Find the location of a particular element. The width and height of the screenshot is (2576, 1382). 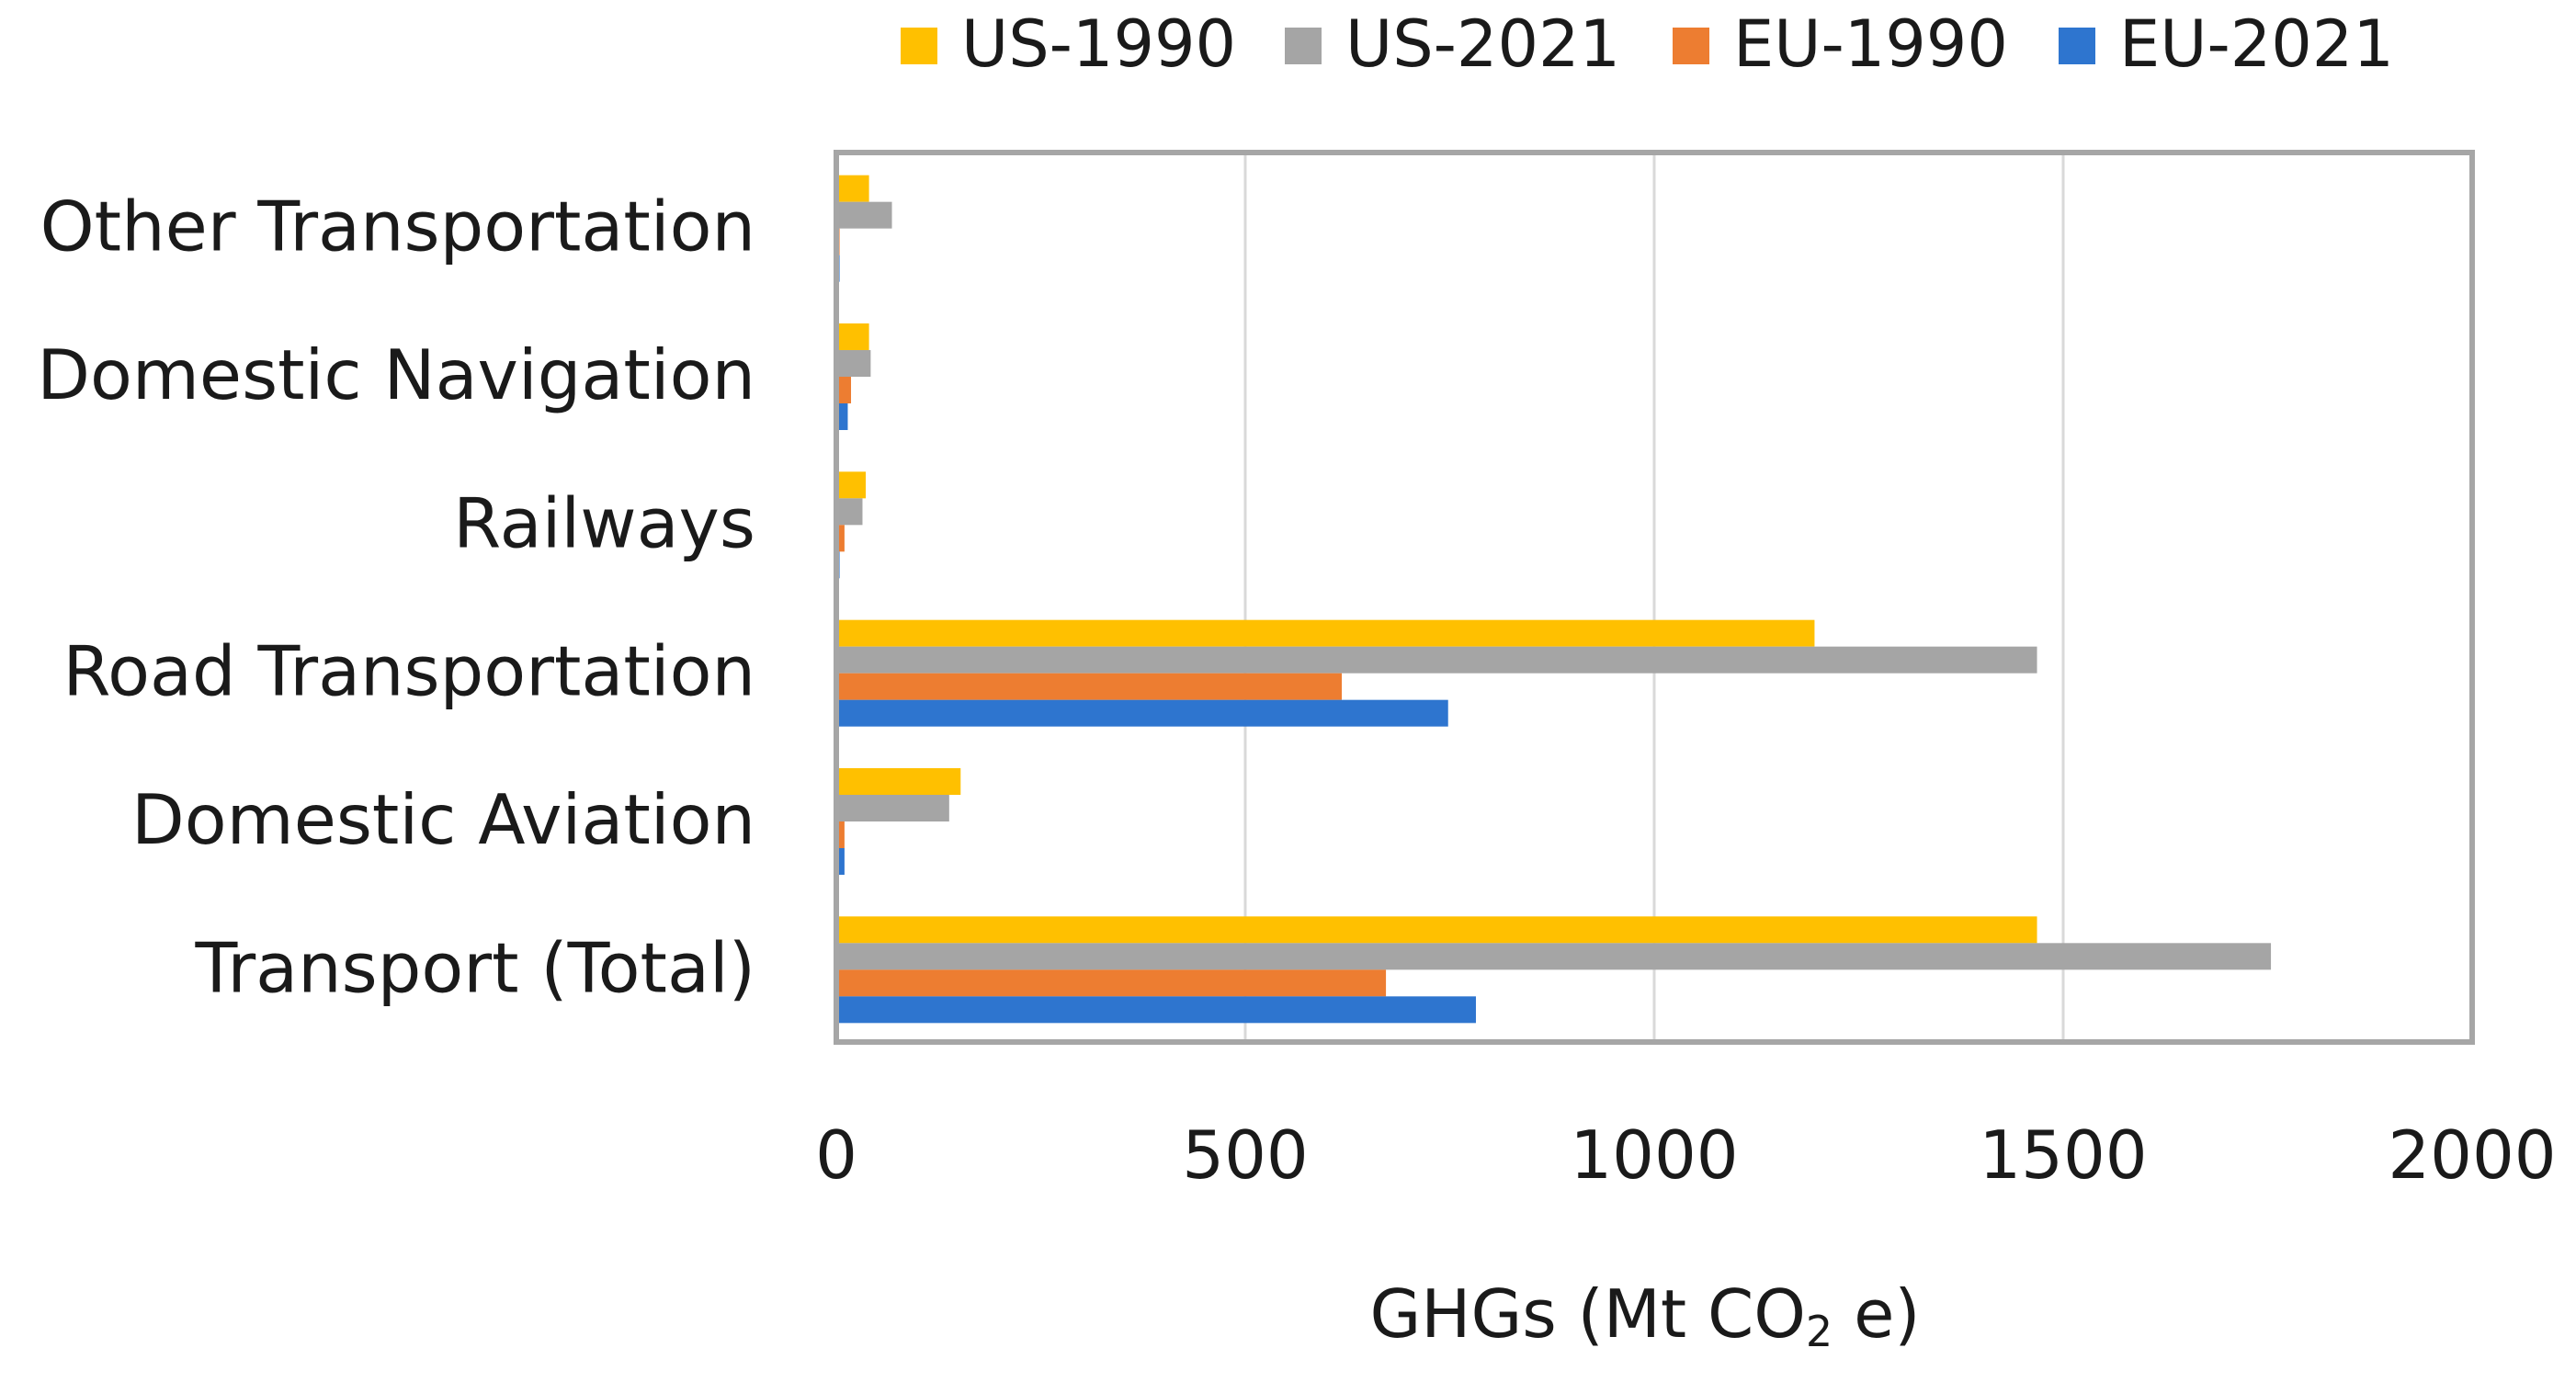

legend-swatch-eu-1990 is located at coordinates (1691, 46).